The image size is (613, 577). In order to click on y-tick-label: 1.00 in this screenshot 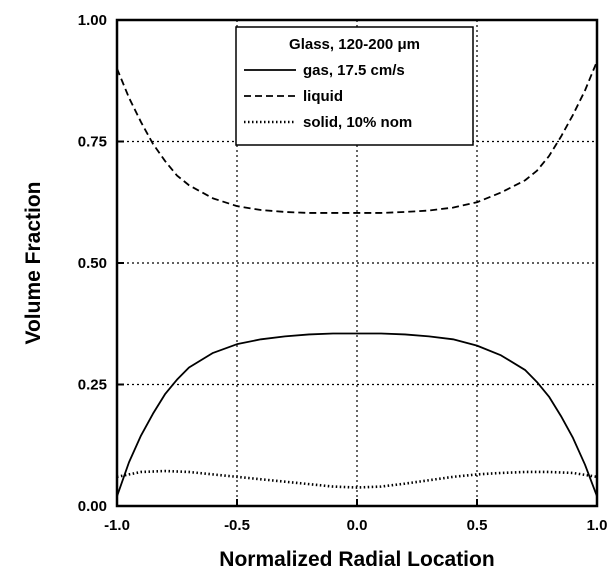, I will do `click(92, 20)`.